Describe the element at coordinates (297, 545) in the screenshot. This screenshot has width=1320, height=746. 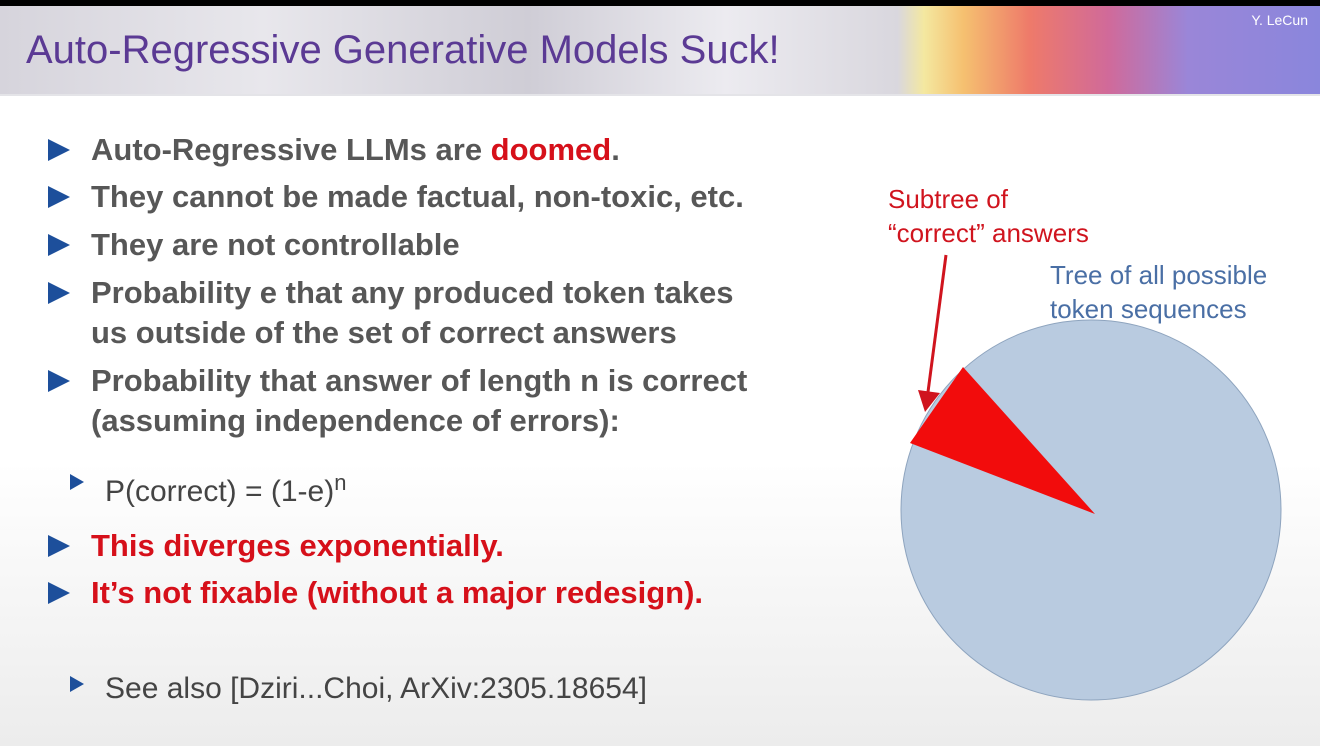
I see `bullet-text: This diverges exponentially.` at that location.